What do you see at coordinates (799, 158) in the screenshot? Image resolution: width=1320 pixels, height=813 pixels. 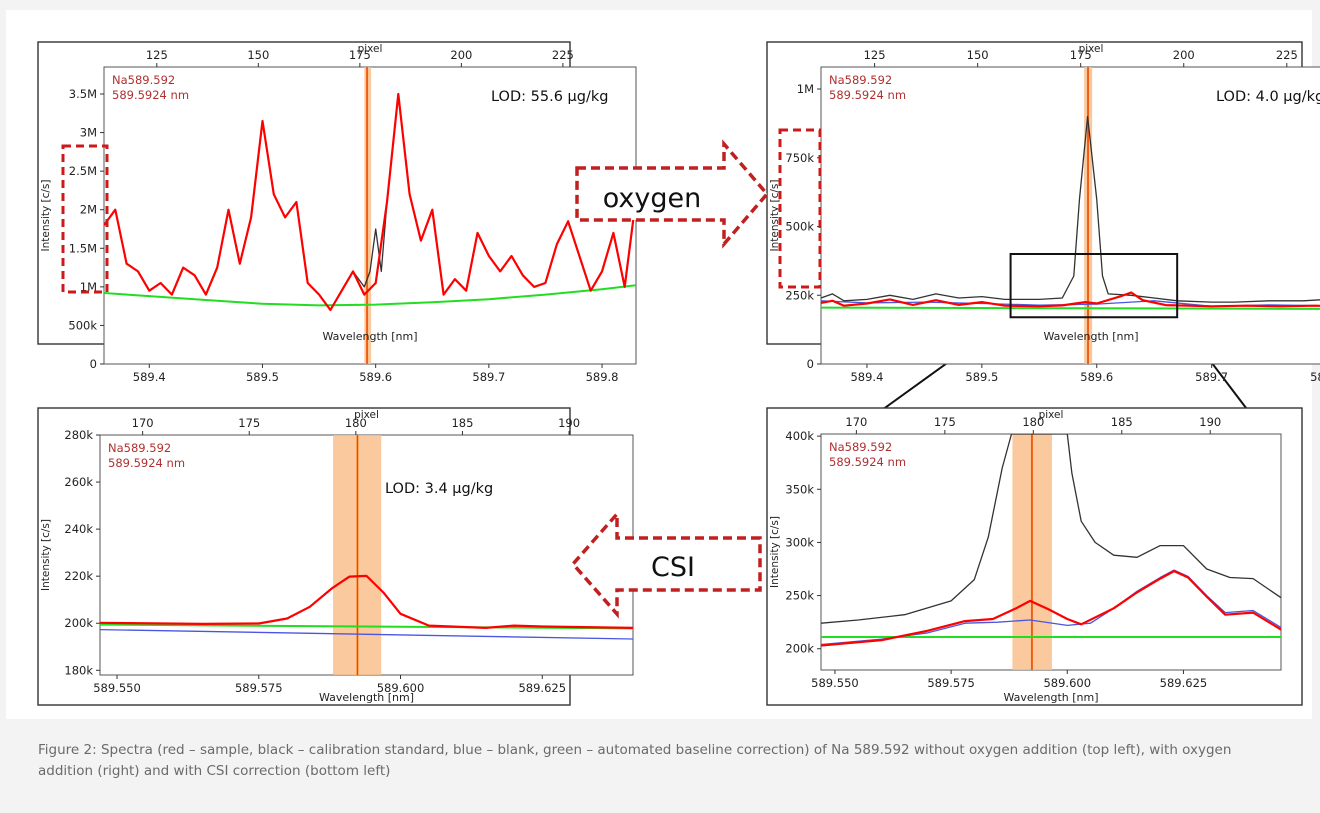 I see `y-tick-label: 750k` at bounding box center [799, 158].